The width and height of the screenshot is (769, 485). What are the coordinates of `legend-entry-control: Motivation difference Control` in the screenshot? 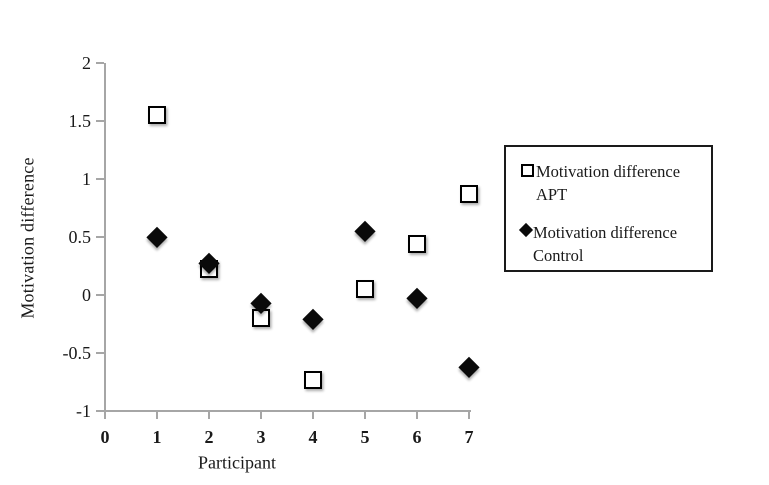 It's located at (614, 244).